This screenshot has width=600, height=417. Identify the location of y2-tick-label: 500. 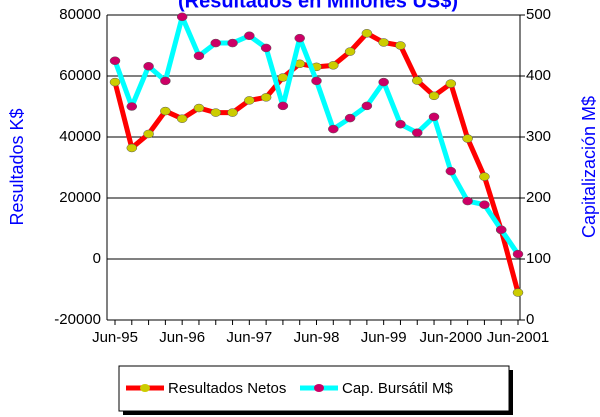
(538, 14).